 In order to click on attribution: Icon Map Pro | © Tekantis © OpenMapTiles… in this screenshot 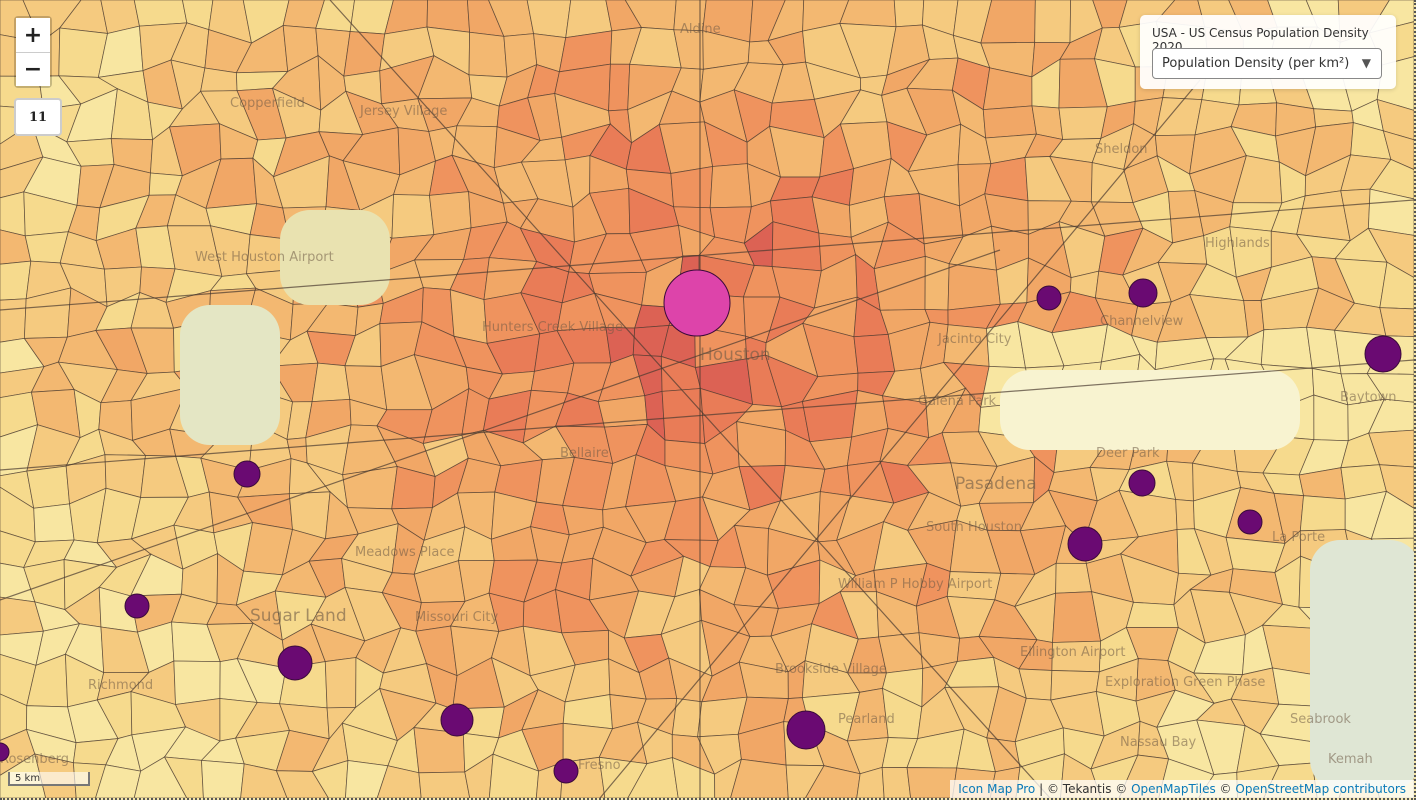, I will do `click(1182, 789)`.